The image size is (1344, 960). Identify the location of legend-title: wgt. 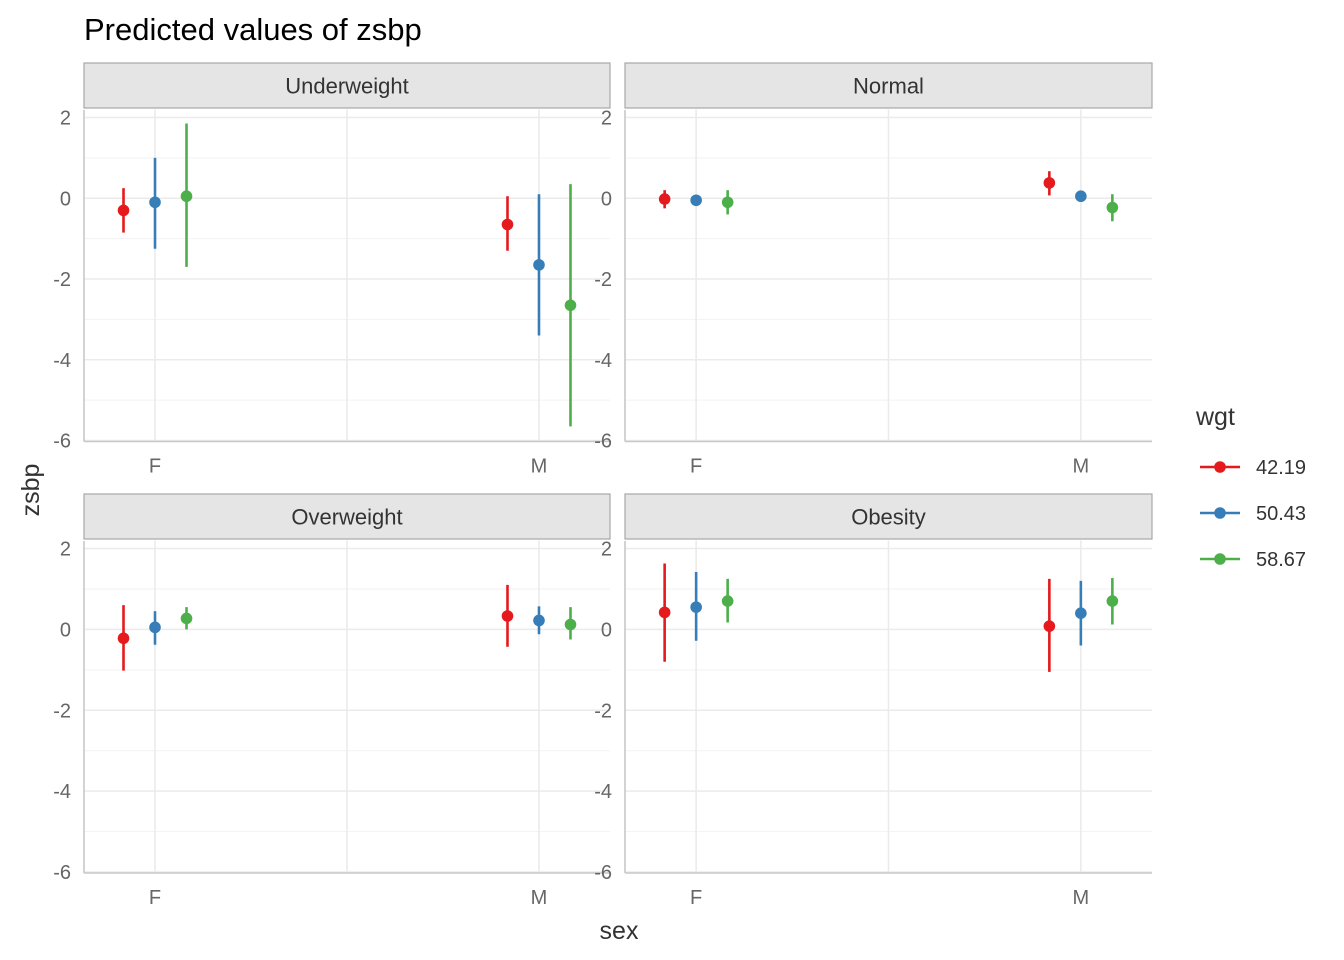
(1215, 417).